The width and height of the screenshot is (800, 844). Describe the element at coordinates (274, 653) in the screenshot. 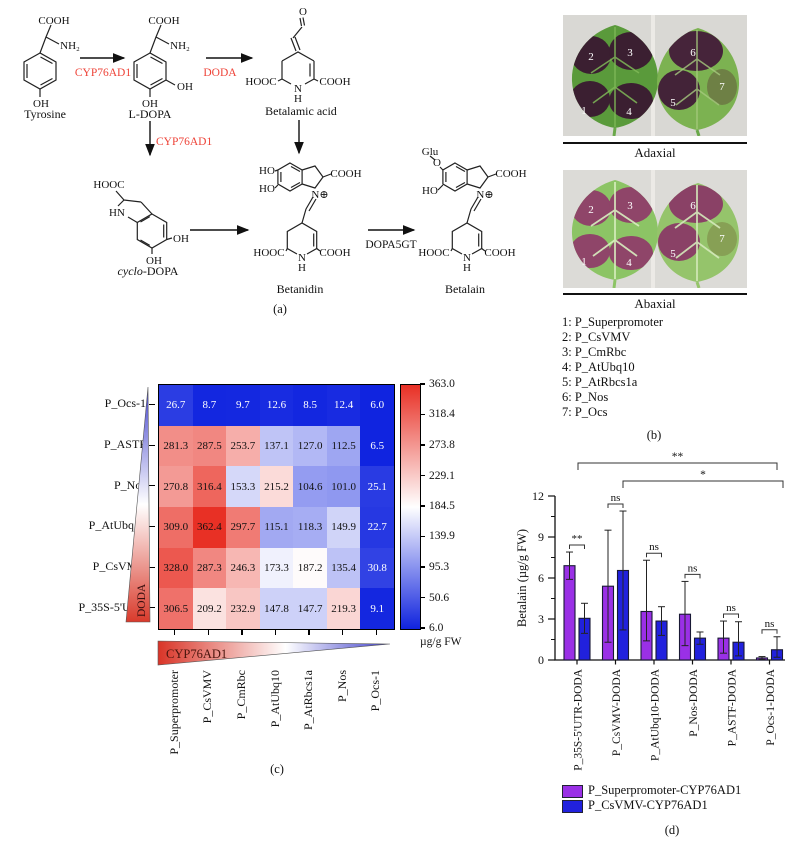

I see `cyp76ad1-gradient-triangle: CYP76AD1` at that location.